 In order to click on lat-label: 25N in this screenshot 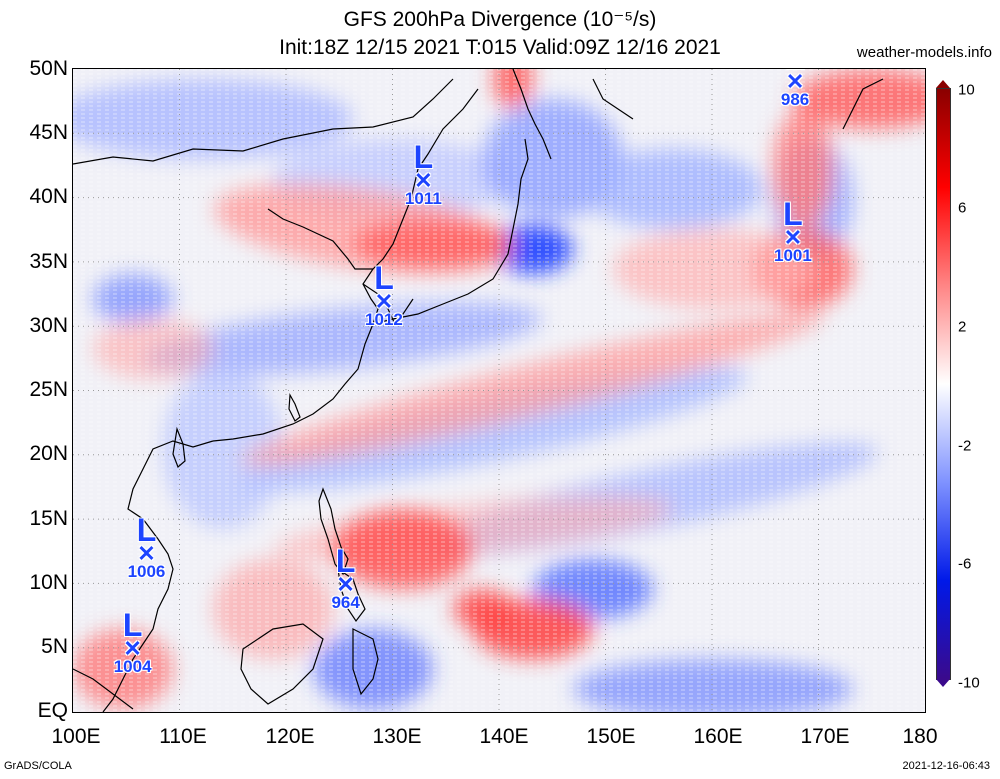, I will do `click(48, 389)`.